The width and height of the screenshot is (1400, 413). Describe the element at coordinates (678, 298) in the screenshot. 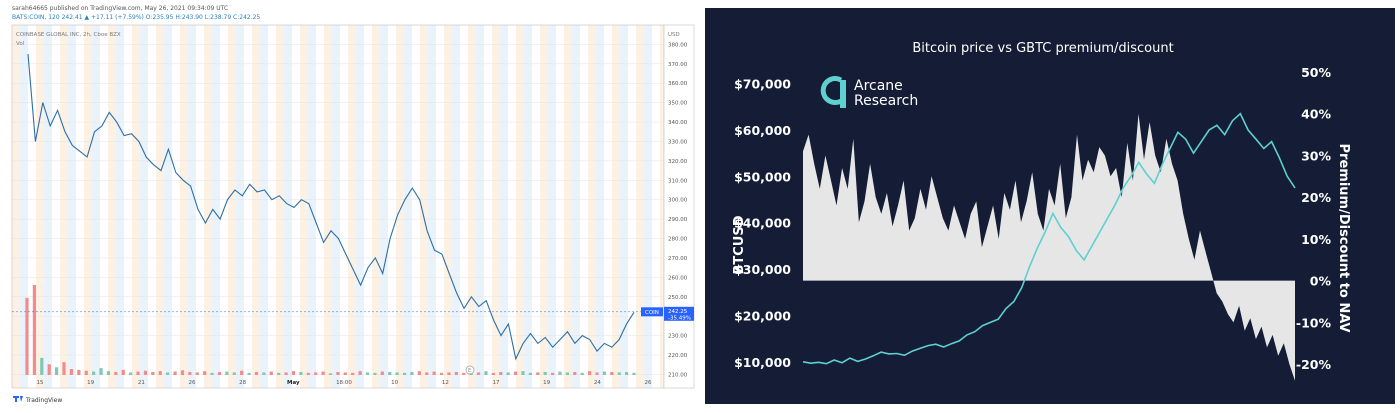

I see `price-tick-label: 250.00` at that location.